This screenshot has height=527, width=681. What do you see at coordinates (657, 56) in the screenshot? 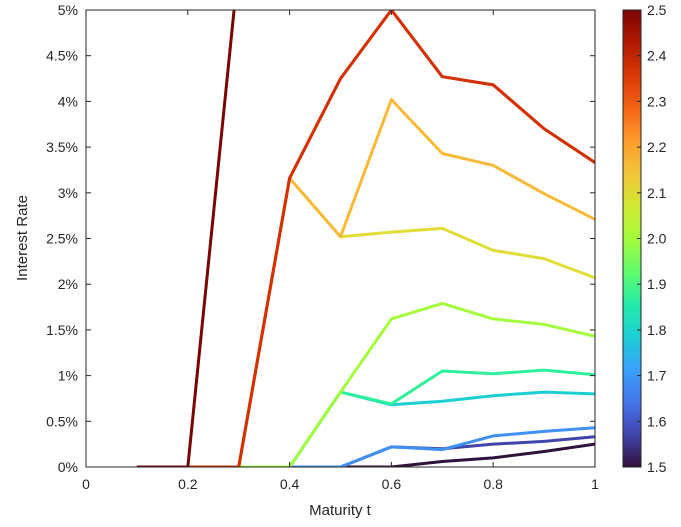
I see `colorbar-tick-label: 2.4` at bounding box center [657, 56].